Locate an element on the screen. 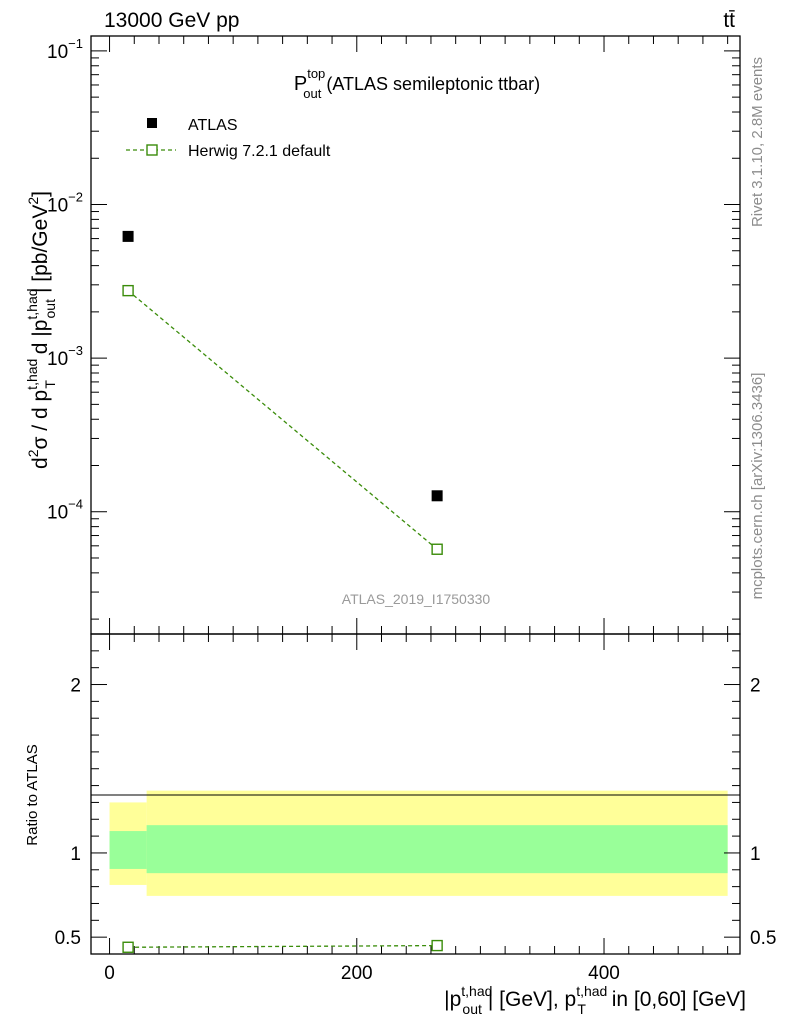 The width and height of the screenshot is (786, 1024). ratio-ytick-label: 1 is located at coordinates (75, 854).